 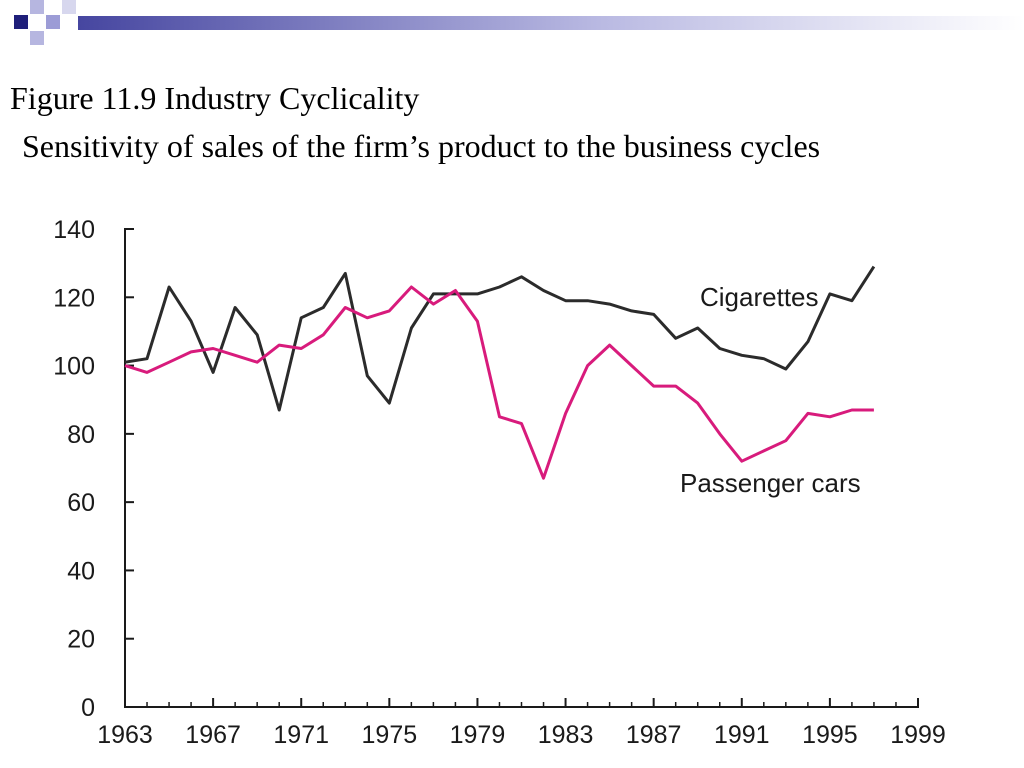 What do you see at coordinates (742, 735) in the screenshot?
I see `x-tick-label: 1991` at bounding box center [742, 735].